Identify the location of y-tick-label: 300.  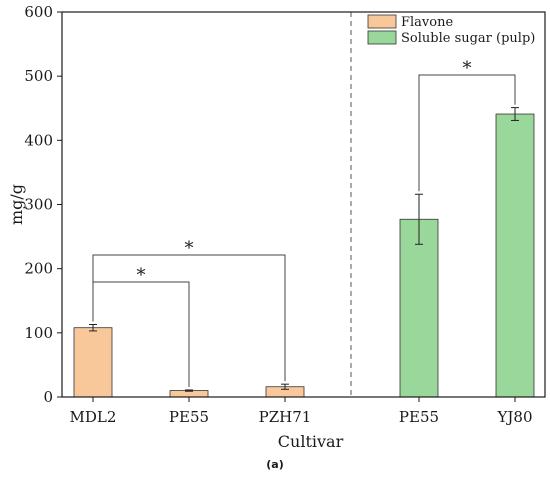
(38, 205).